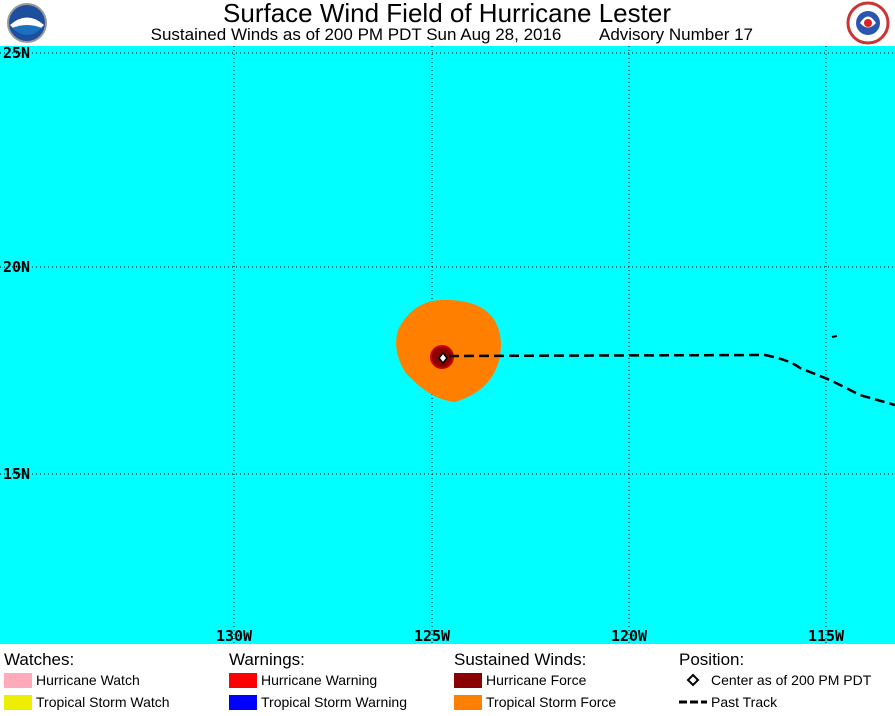  Describe the element at coordinates (234, 636) in the screenshot. I see `lon-label: 130W` at that location.